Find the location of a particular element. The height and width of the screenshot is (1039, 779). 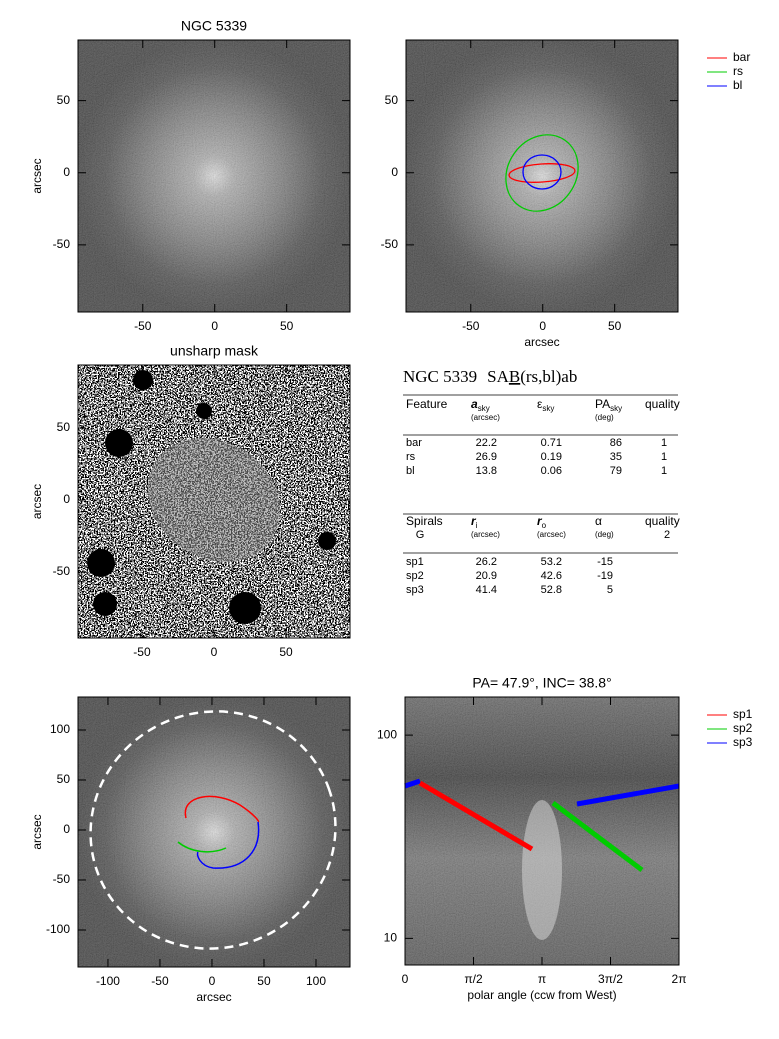

image-unsharp-mask is located at coordinates (214, 501).